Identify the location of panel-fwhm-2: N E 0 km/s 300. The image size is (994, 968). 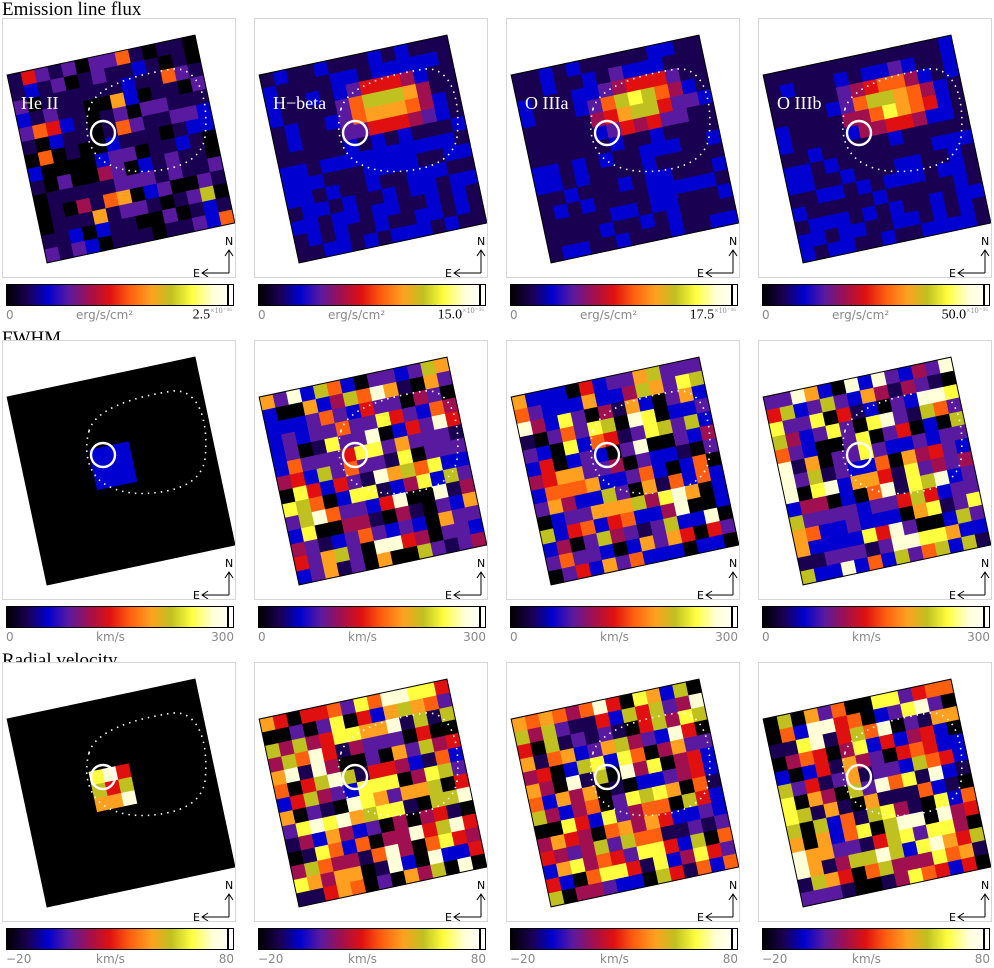
(623, 492).